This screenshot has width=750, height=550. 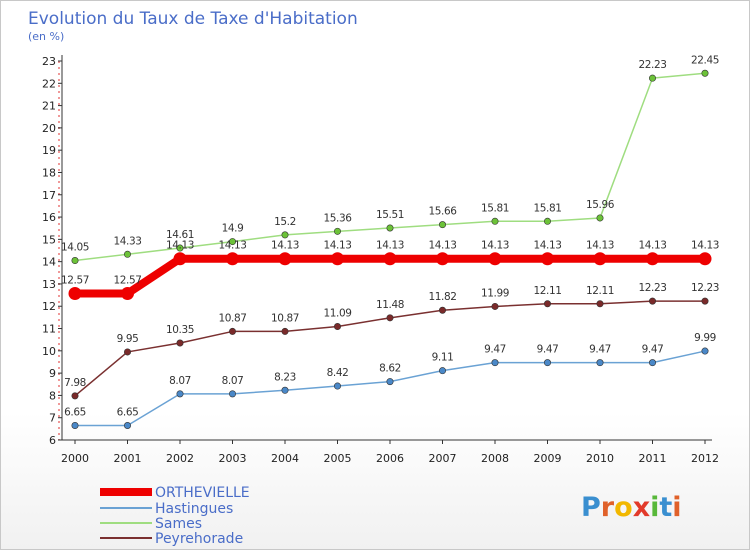 What do you see at coordinates (591, 507) in the screenshot?
I see `logo-letter: P` at bounding box center [591, 507].